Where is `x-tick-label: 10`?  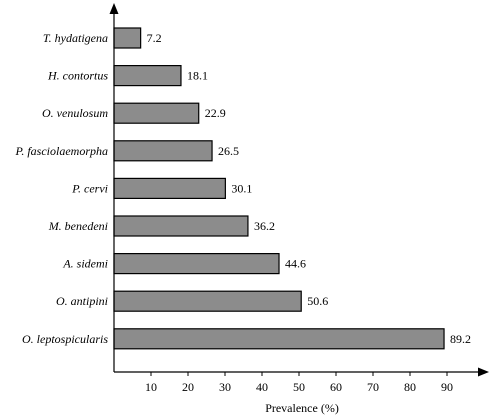 x-tick-label: 10 is located at coordinates (151, 387).